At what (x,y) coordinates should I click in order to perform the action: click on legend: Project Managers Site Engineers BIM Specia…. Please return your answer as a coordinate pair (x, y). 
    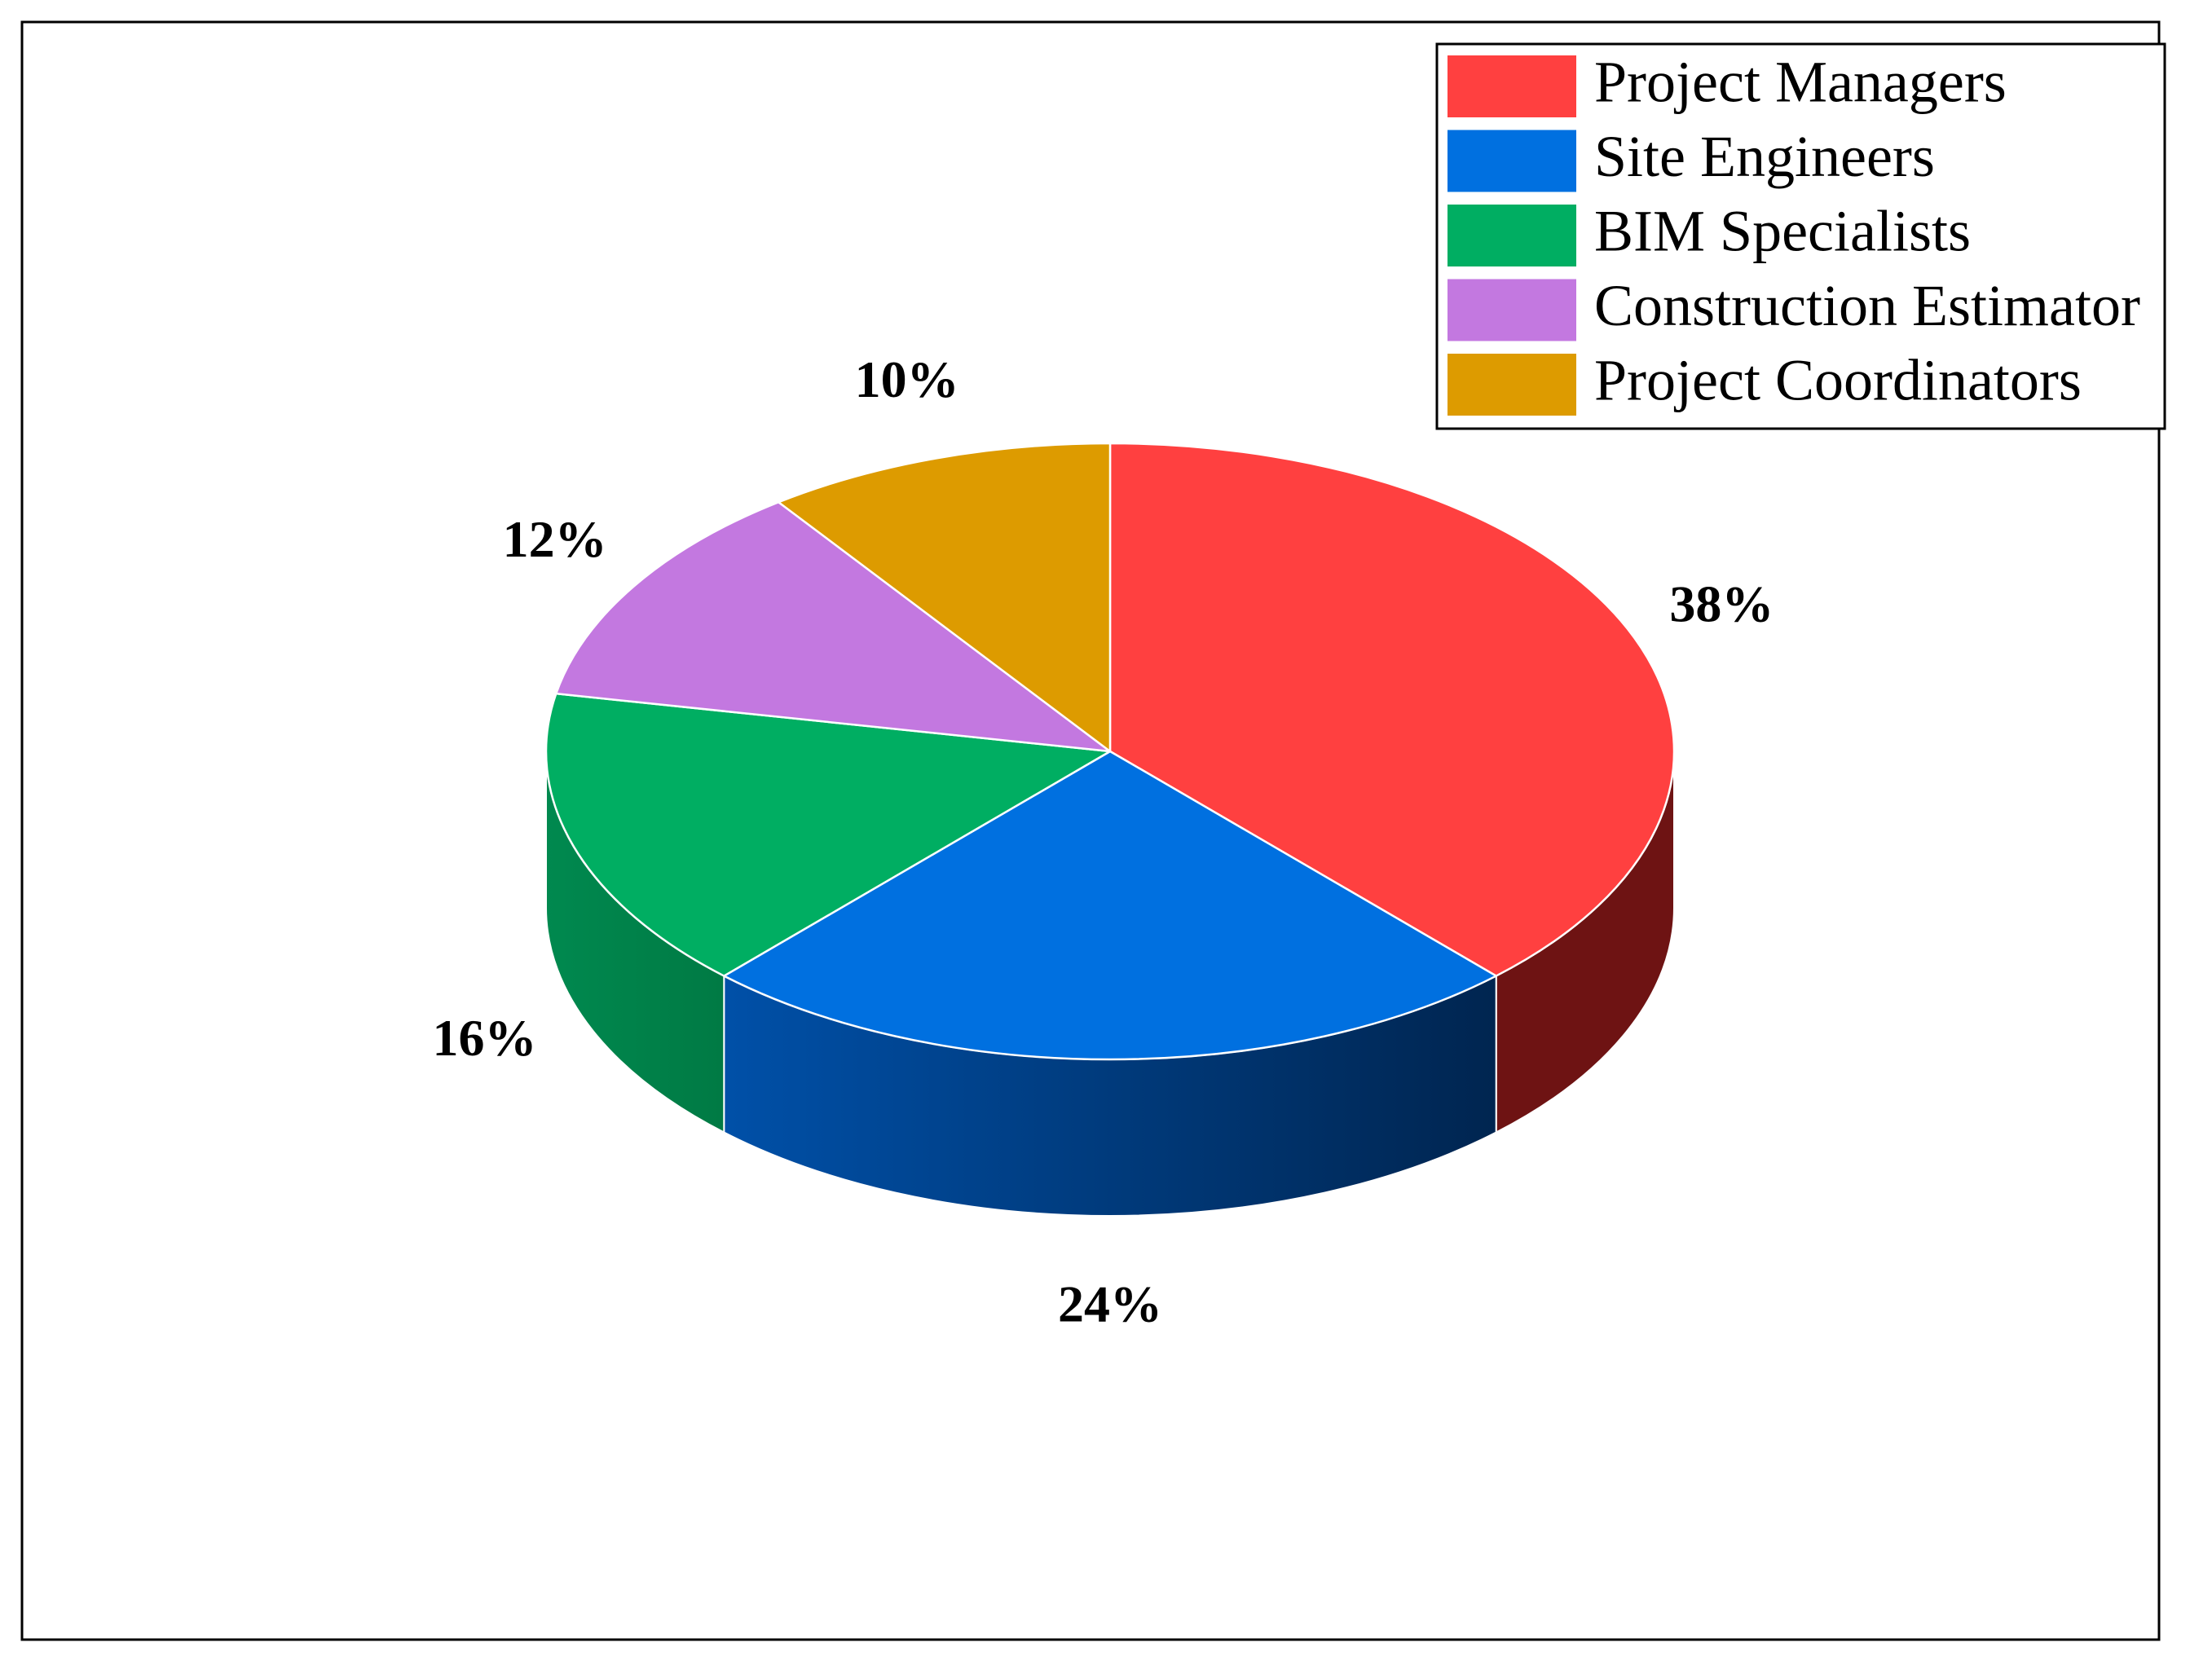
    Looking at the image, I should click on (1800, 236).